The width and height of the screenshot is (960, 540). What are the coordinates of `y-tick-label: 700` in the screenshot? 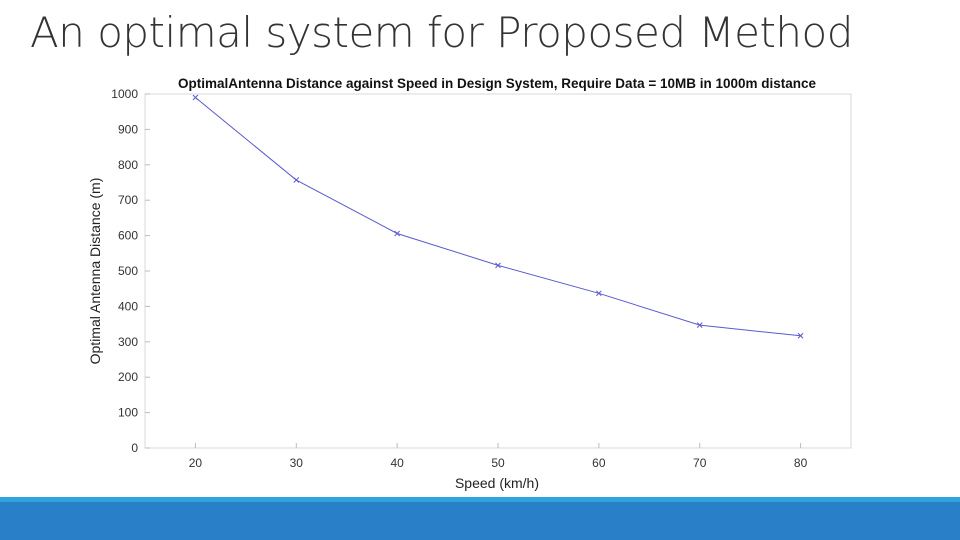 It's located at (128, 200).